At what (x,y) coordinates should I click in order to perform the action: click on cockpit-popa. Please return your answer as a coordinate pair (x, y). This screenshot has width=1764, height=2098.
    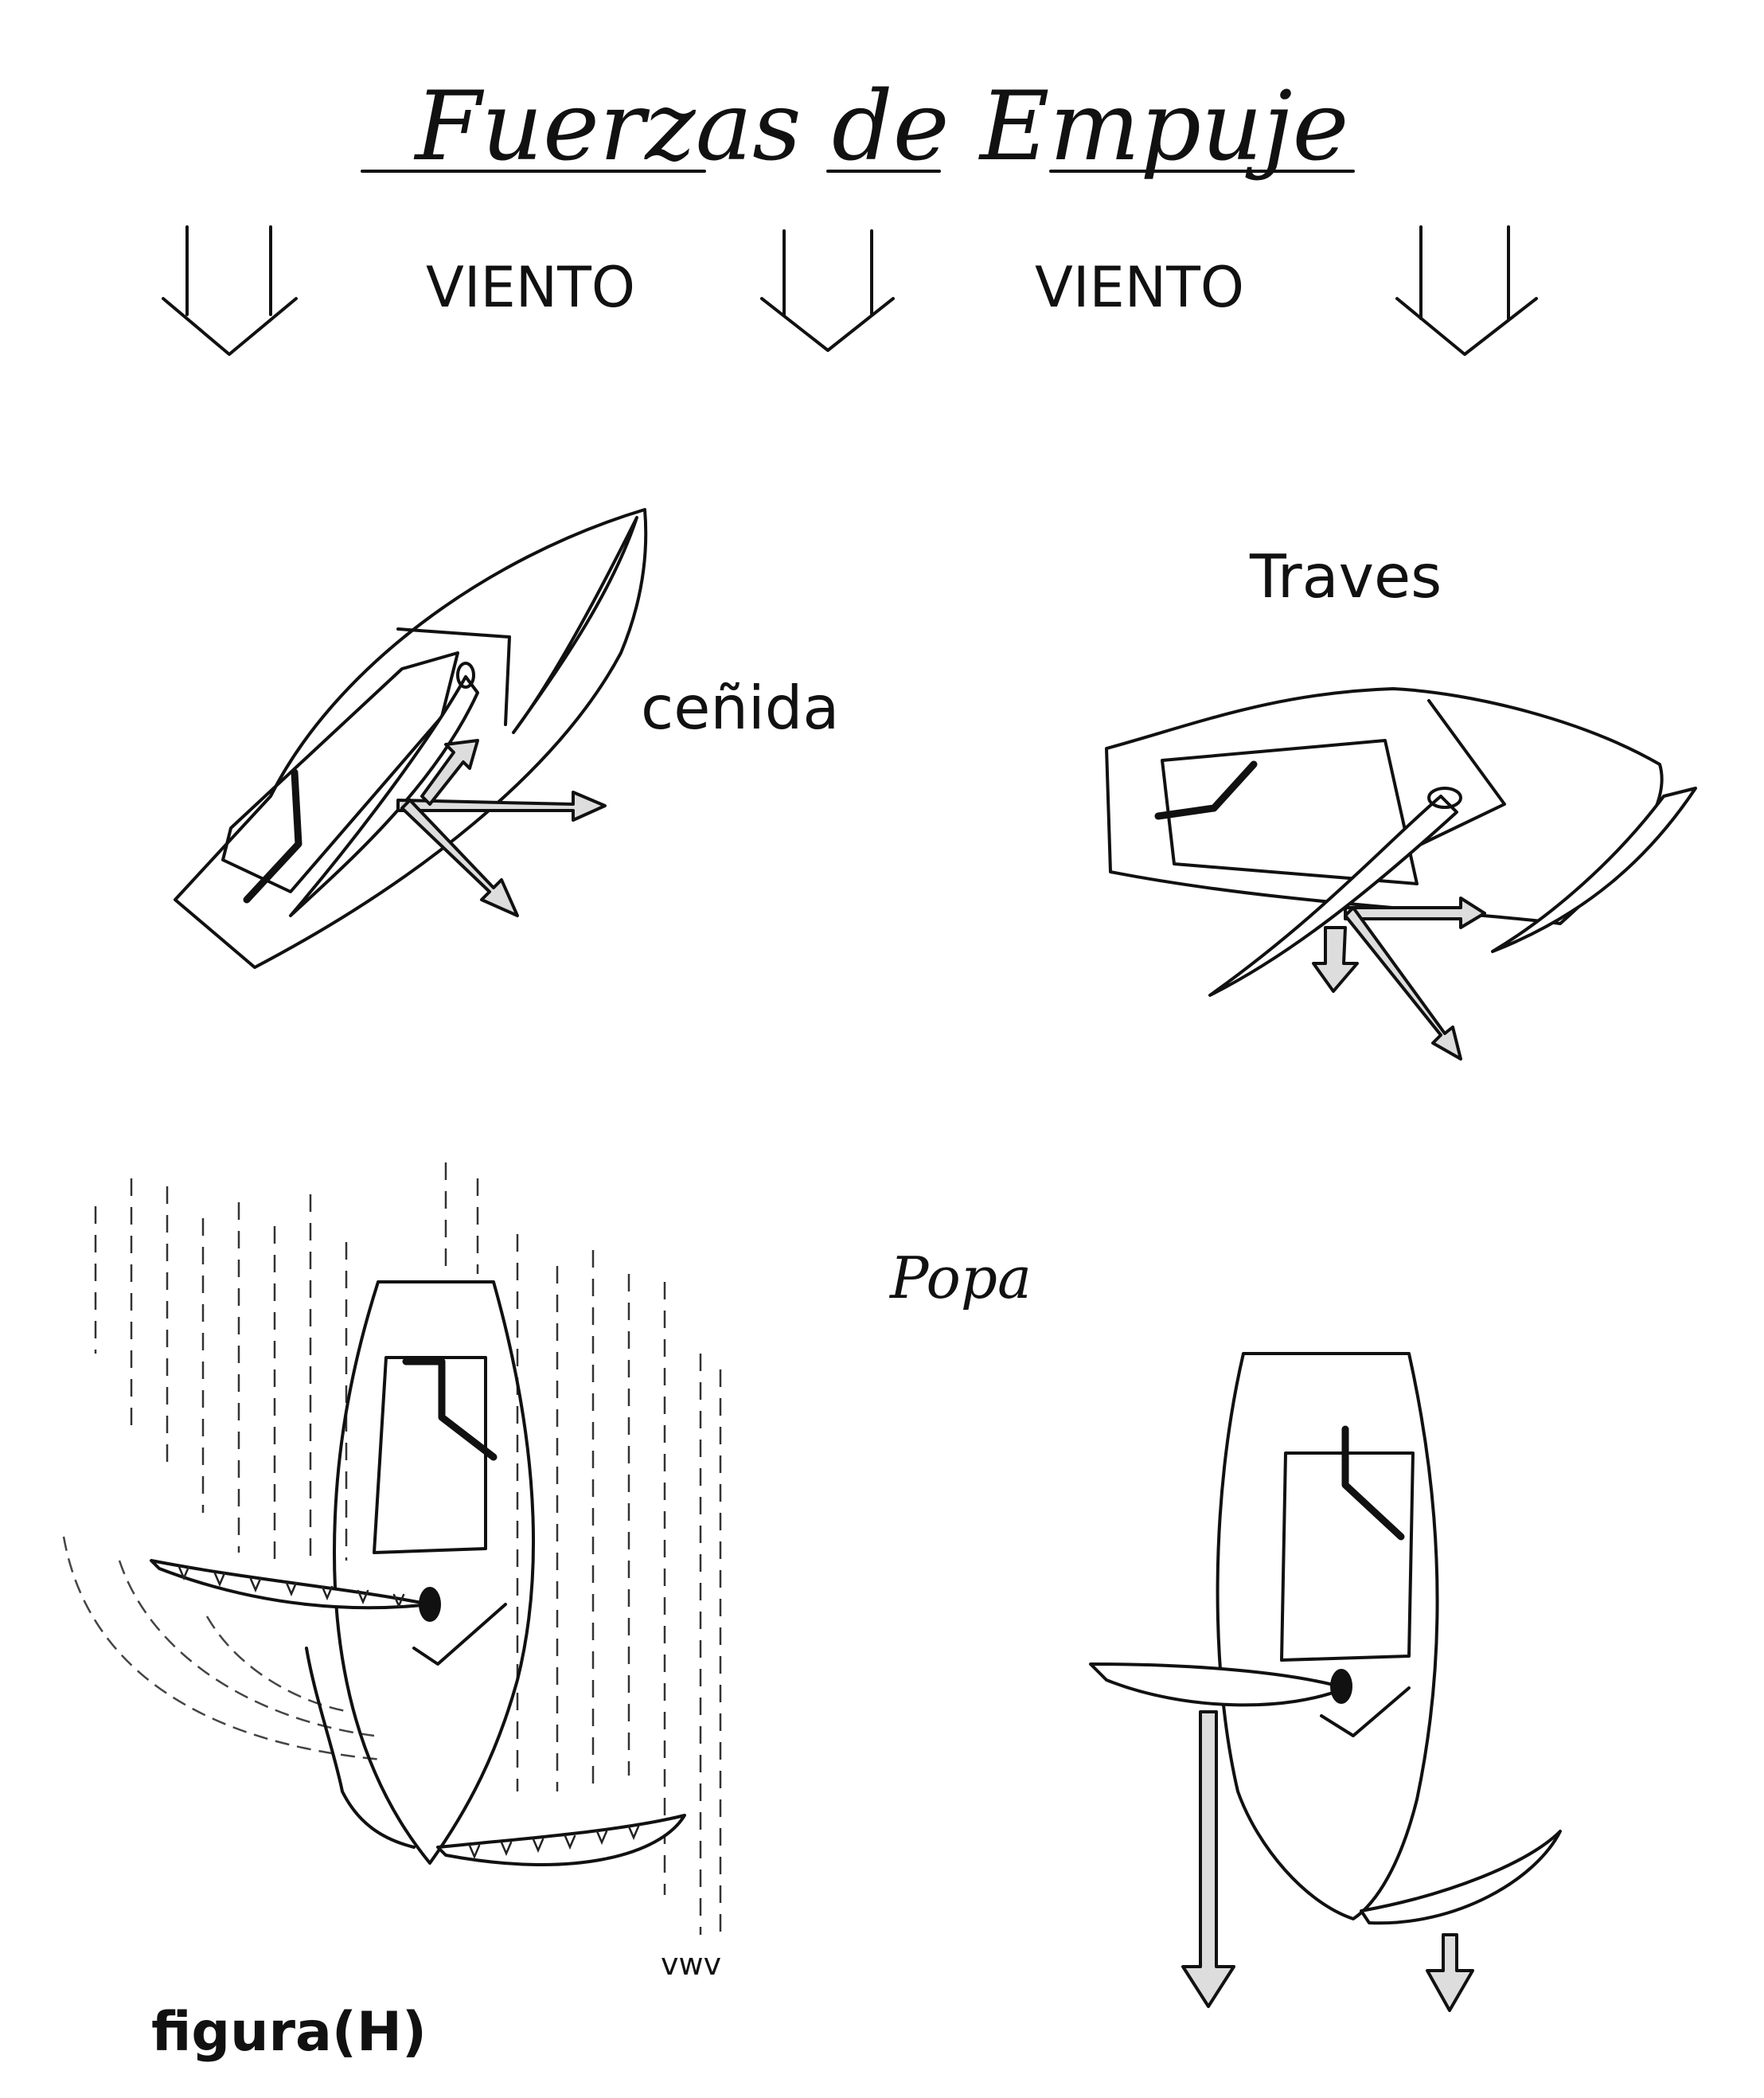
    Looking at the image, I should click on (1347, 1556).